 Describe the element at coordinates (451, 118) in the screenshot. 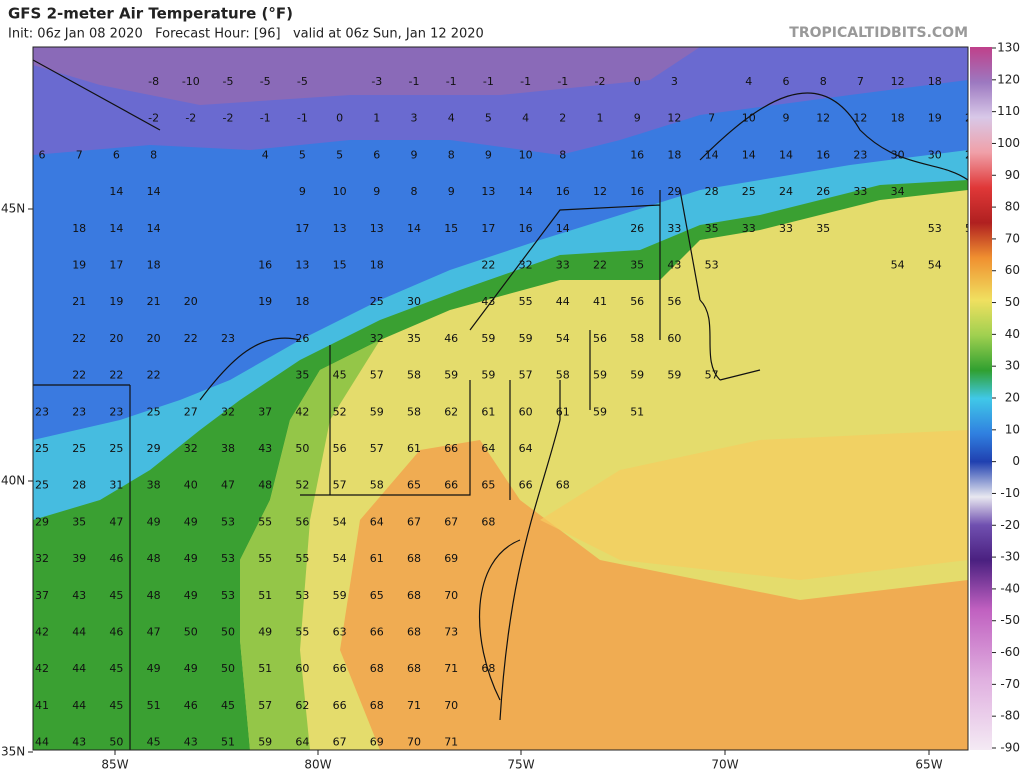

I see `temperature-label: 4` at that location.